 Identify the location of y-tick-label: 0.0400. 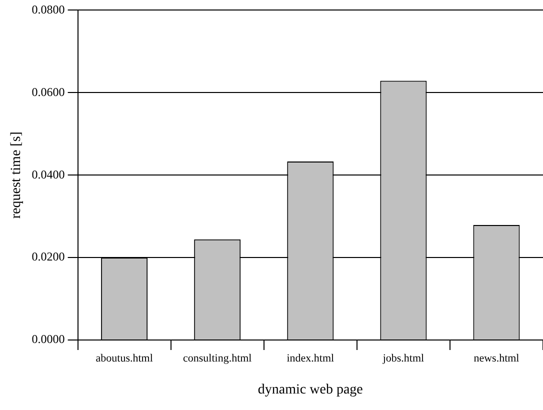
(48, 174).